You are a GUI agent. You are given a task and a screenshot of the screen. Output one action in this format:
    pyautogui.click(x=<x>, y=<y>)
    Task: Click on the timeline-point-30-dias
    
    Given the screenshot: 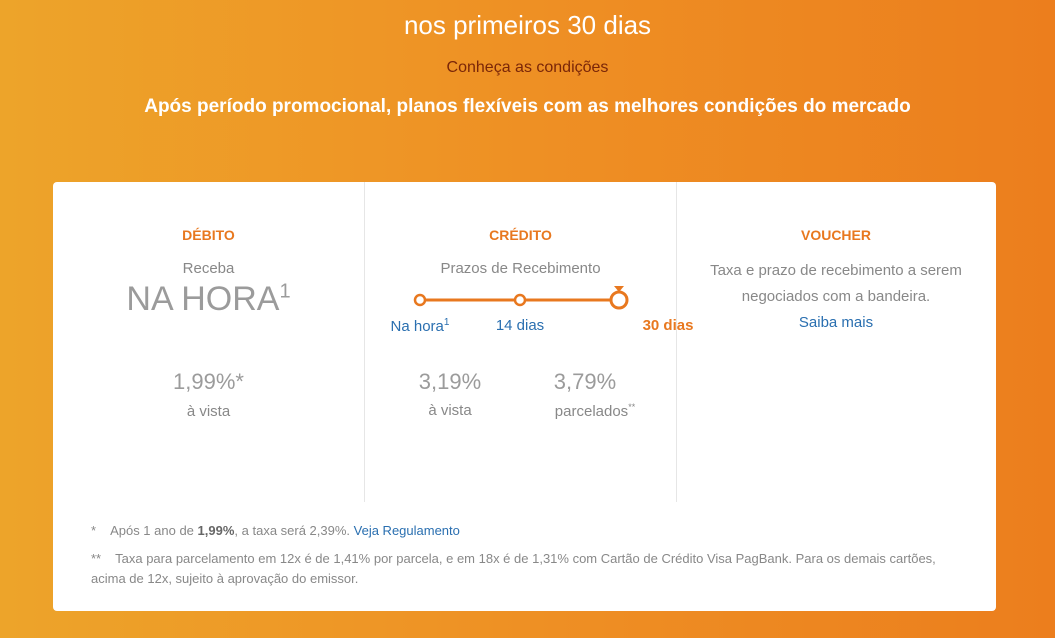 What is the action you would take?
    pyautogui.click(x=619, y=300)
    